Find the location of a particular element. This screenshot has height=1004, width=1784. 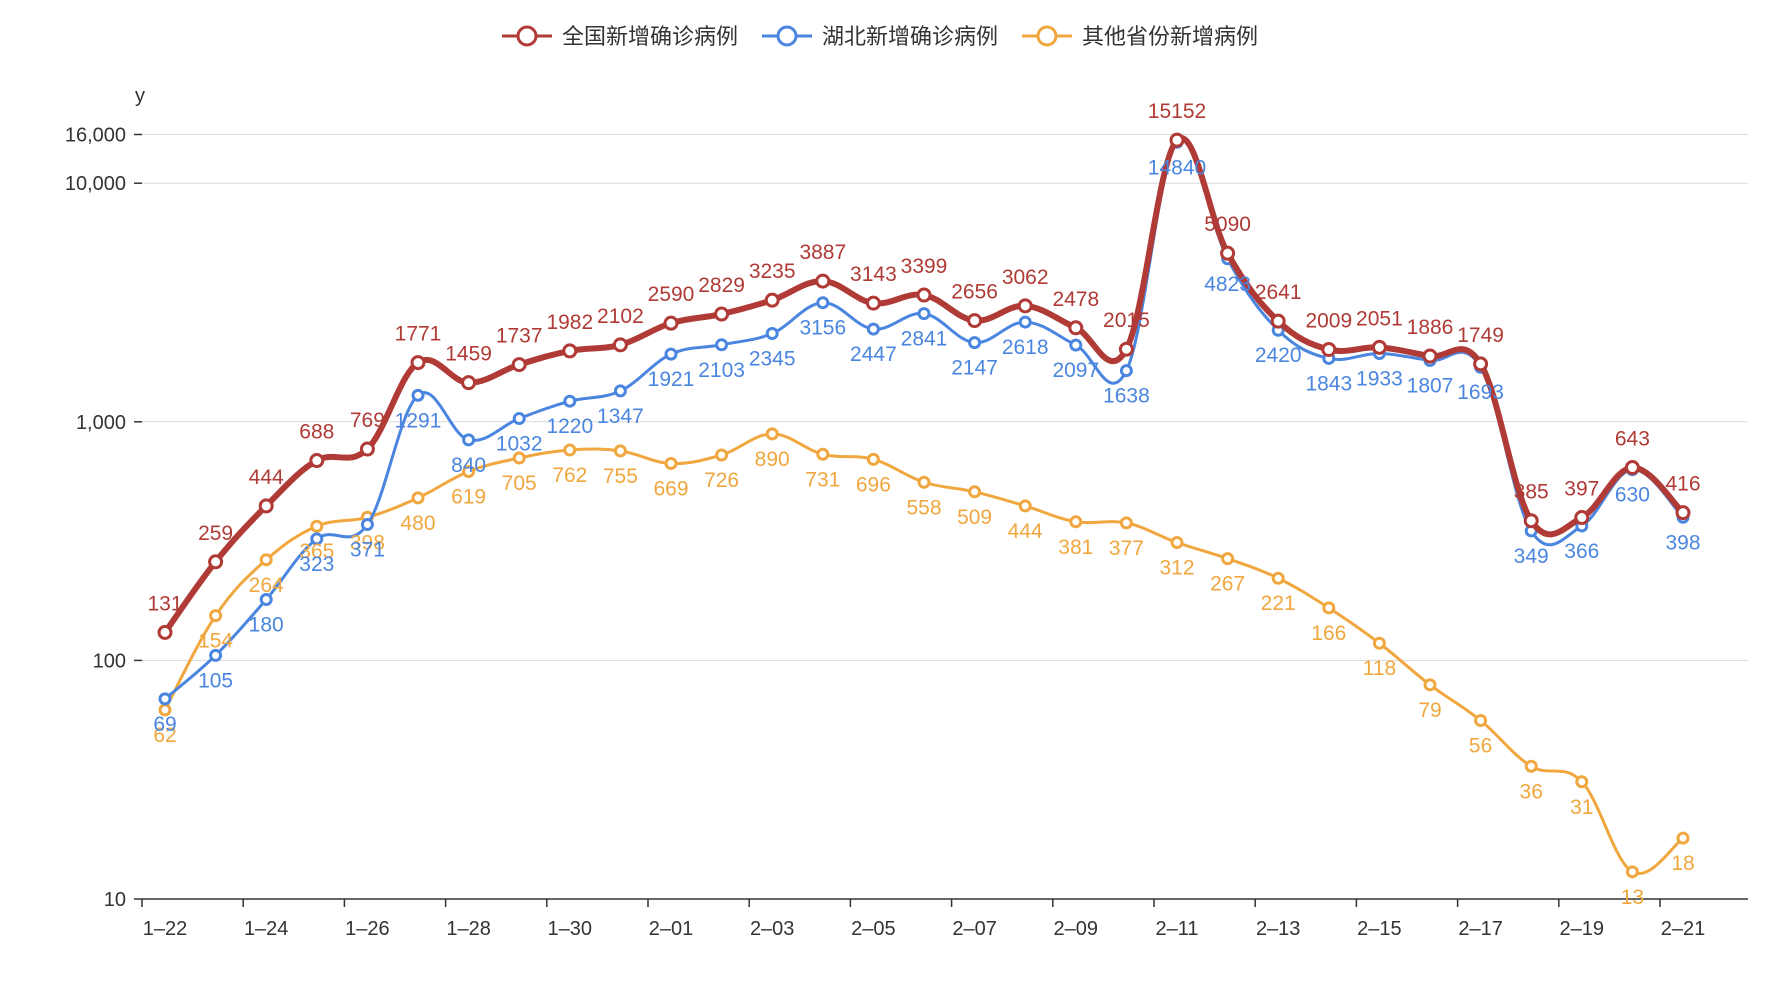

legend-item: 全国新增确诊病例 is located at coordinates (620, 37).